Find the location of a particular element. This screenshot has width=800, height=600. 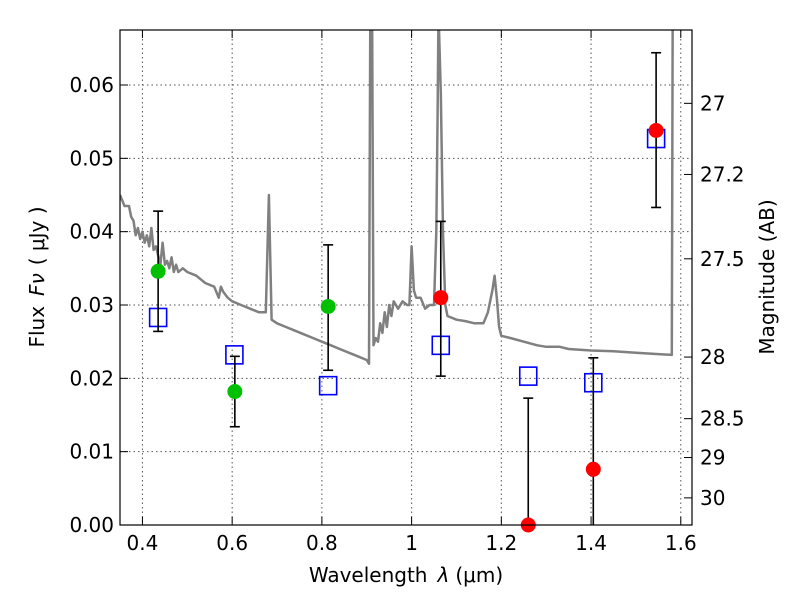

y-tick-label: 0.06 is located at coordinates (91, 85).